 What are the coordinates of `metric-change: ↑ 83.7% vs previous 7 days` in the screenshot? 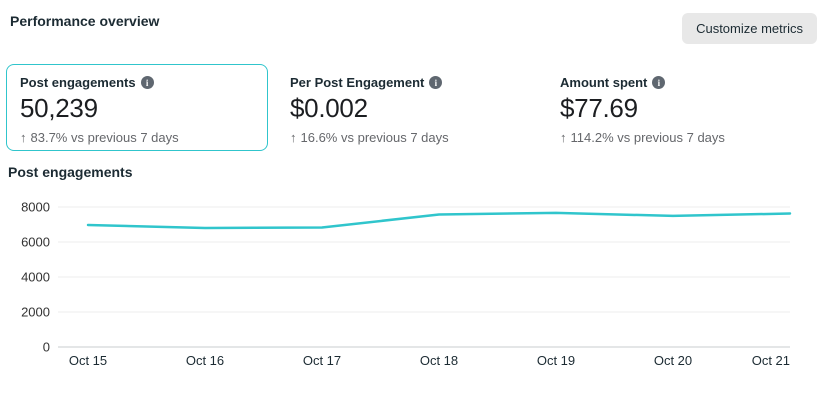 It's located at (137, 137).